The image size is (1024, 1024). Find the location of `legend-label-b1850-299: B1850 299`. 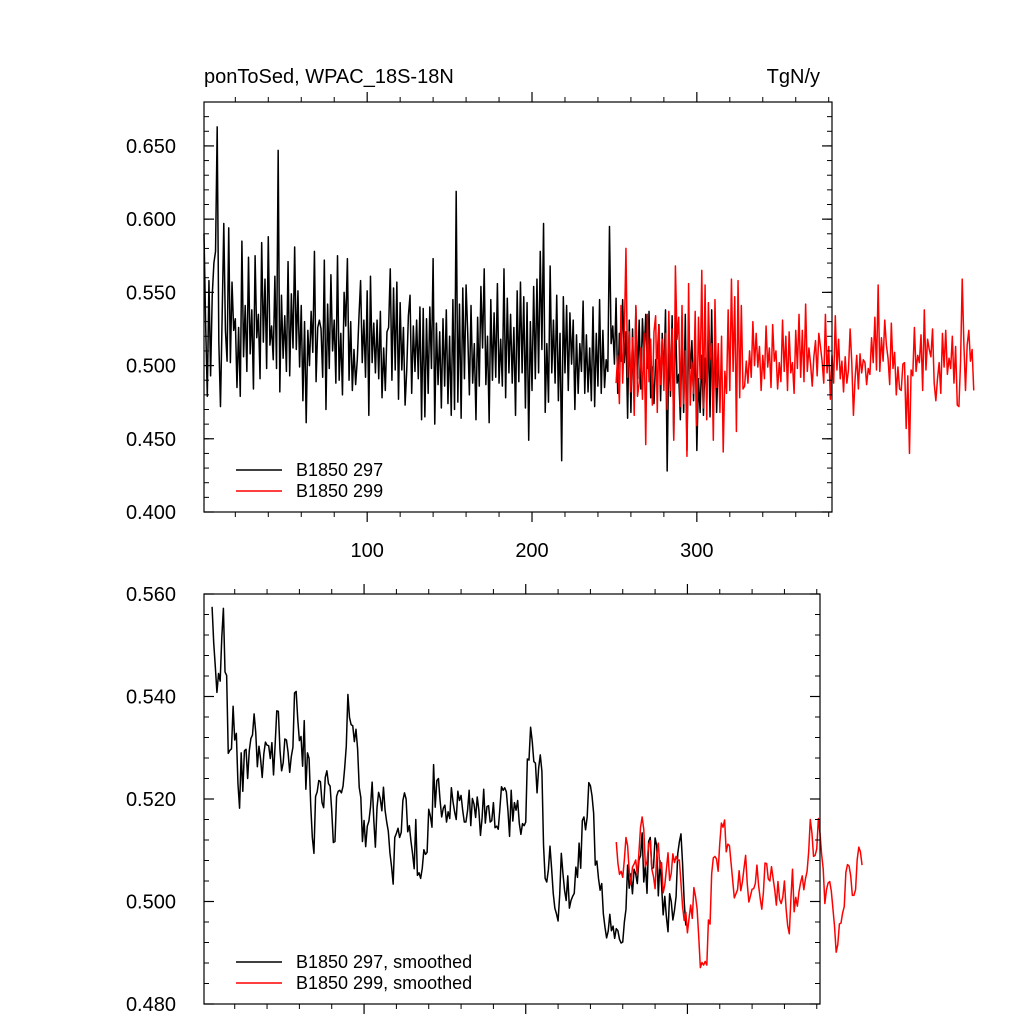

legend-label-b1850-299: B1850 299 is located at coordinates (339, 491).